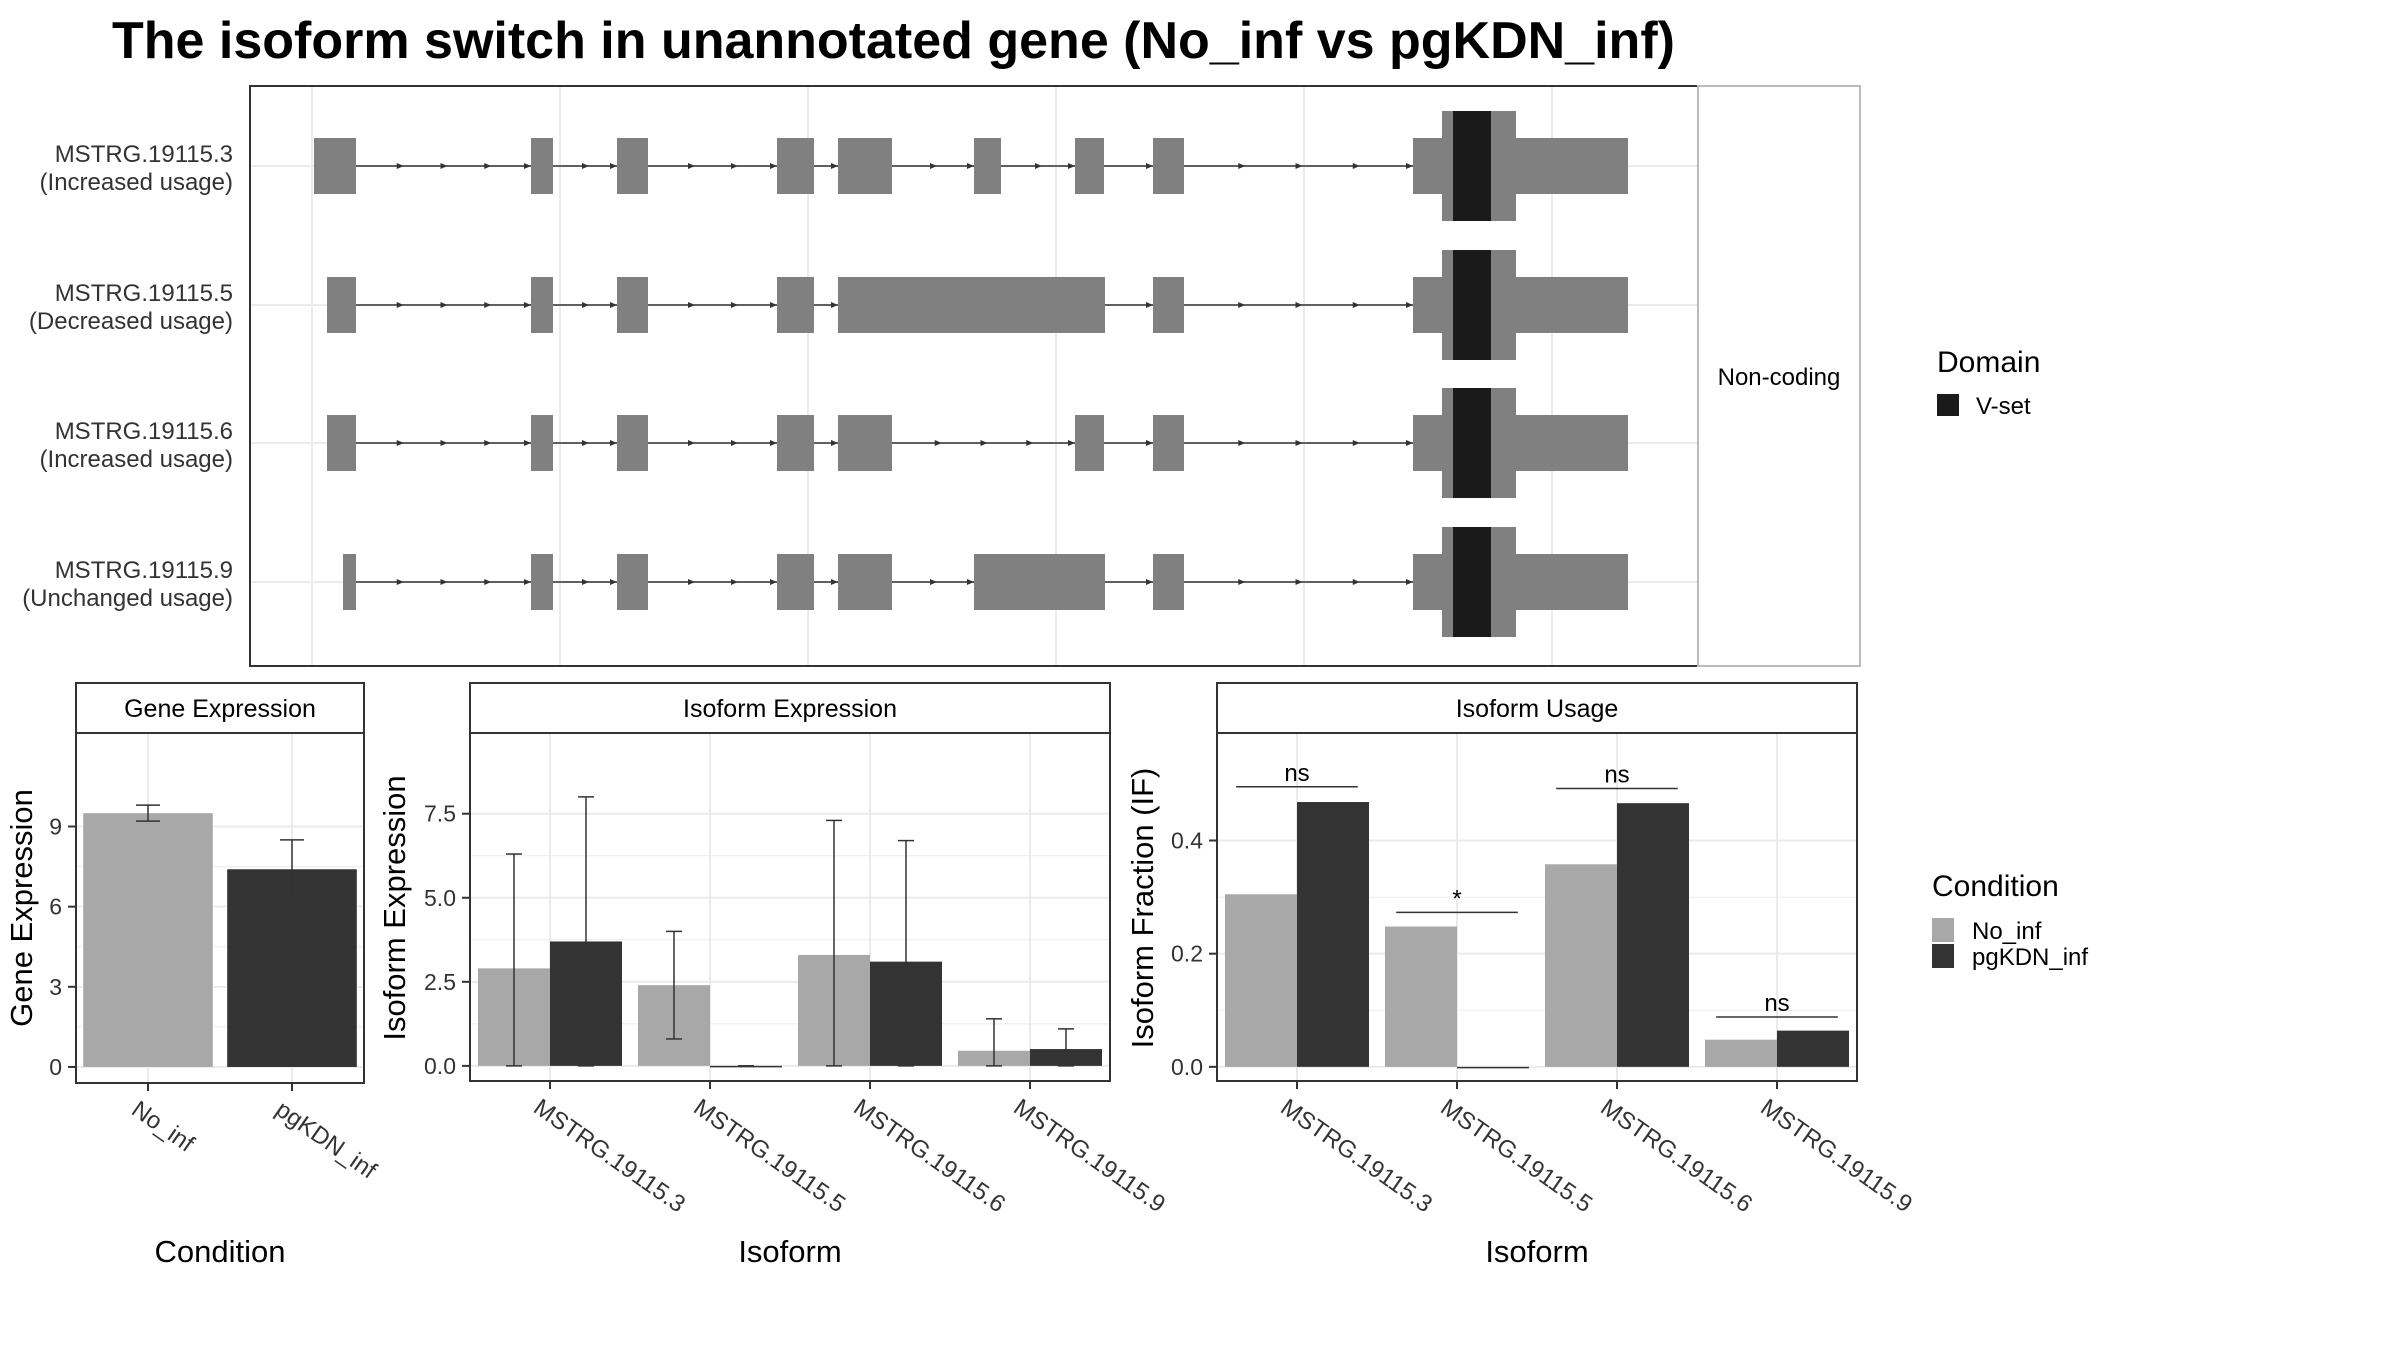 This screenshot has height=1350, width=2400. Describe the element at coordinates (1677, 1156) in the screenshot. I see `x-tick-label: MSTRG.19115.6` at that location.